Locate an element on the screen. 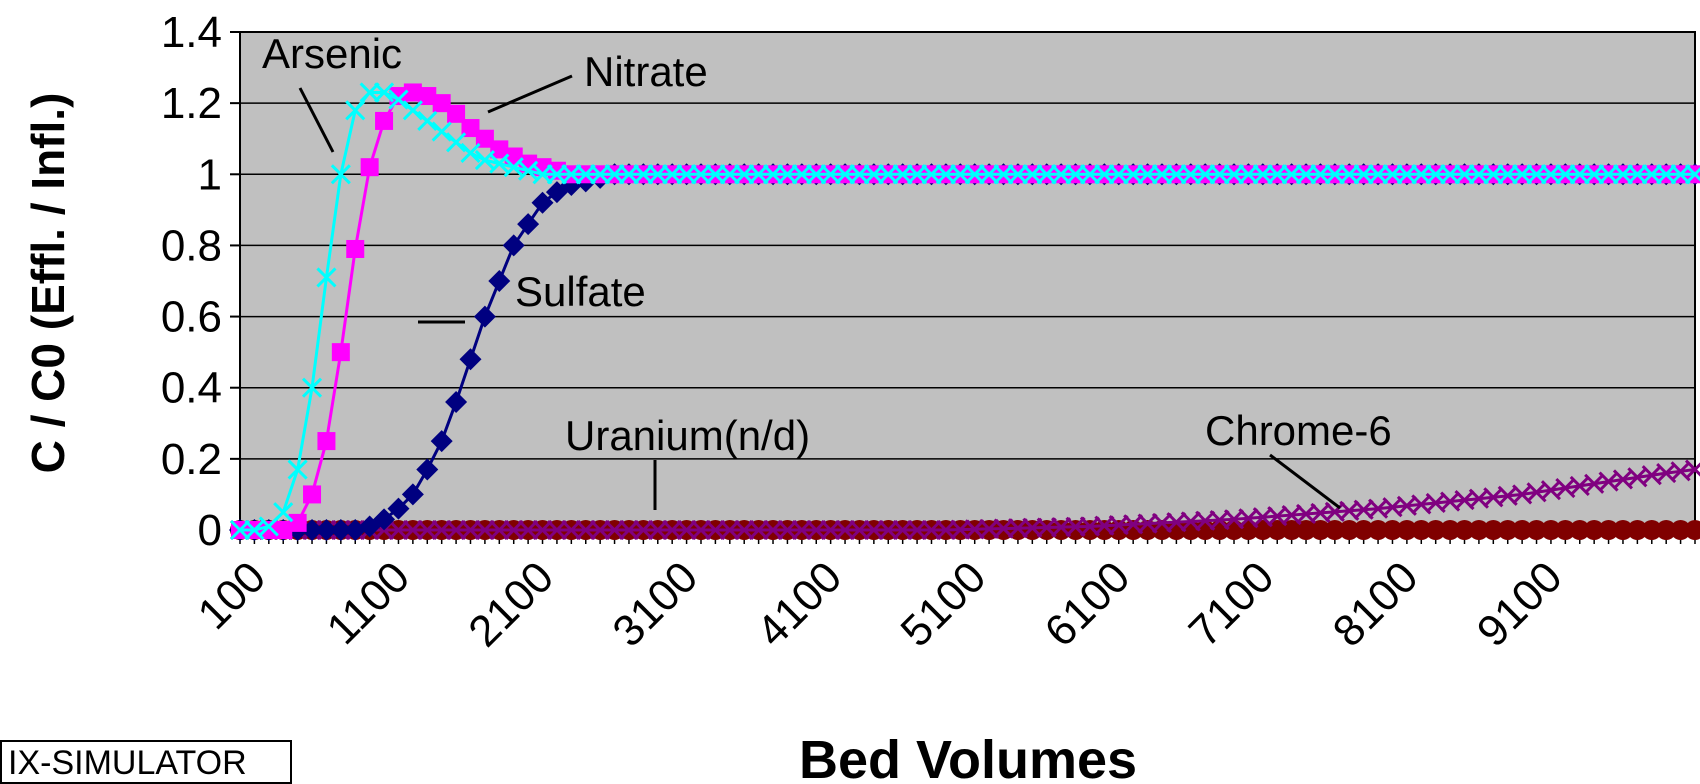 This screenshot has height=784, width=1700. x-tick-label: 7100 is located at coordinates (1232, 604).